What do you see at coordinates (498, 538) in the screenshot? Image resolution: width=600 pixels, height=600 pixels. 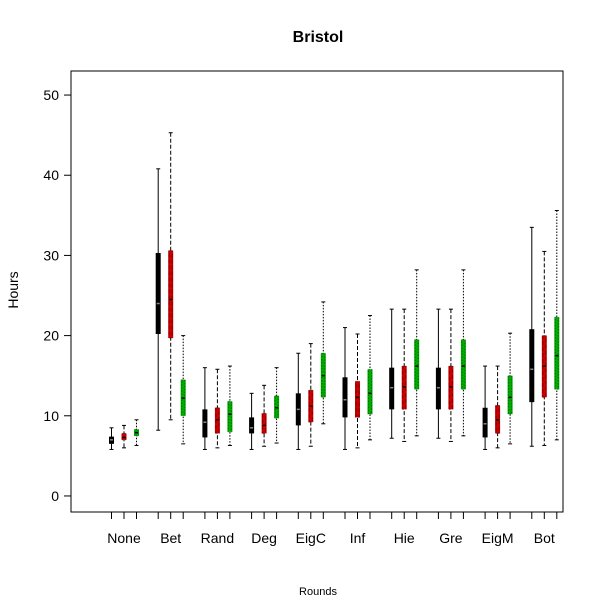 I see `x-category-label-8: EigM` at bounding box center [498, 538].